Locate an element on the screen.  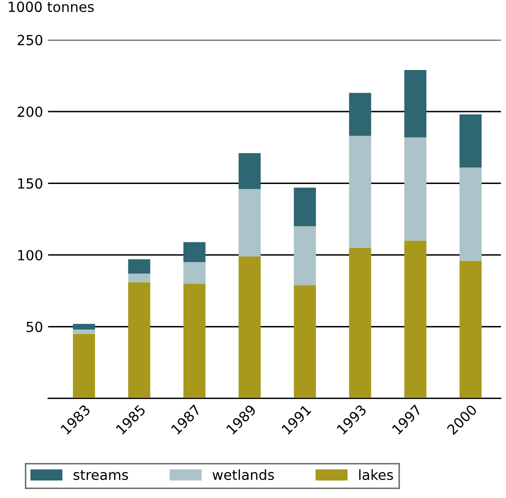
y-tick-label: 50 is located at coordinates (34, 327).